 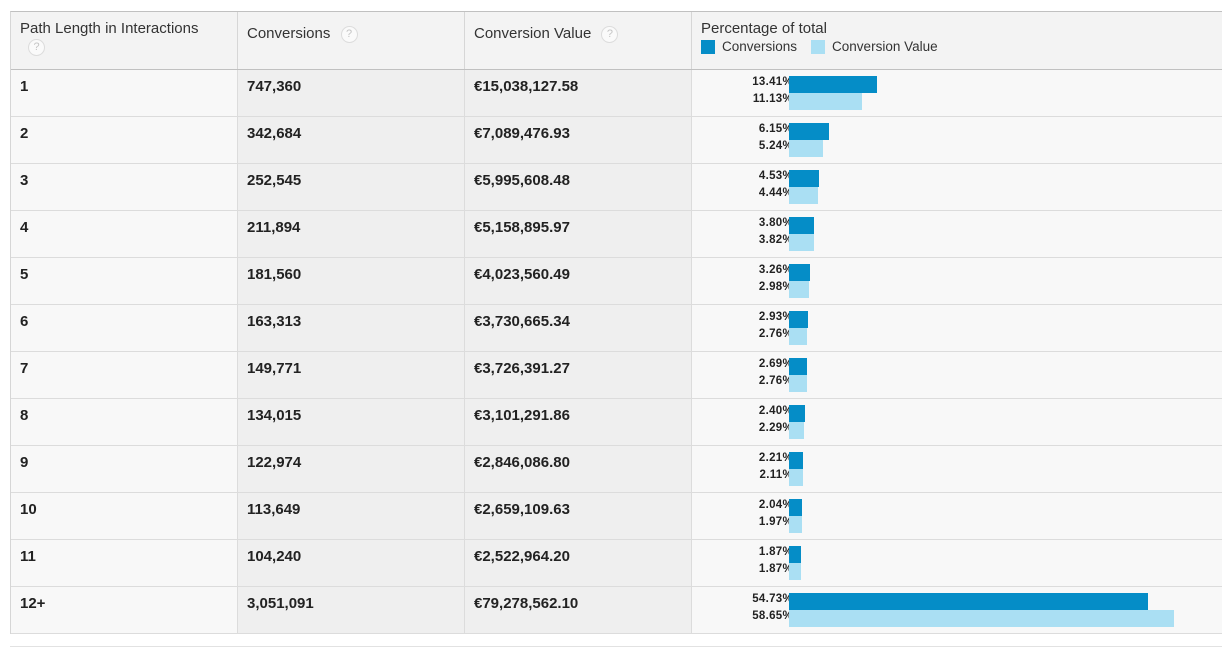 What do you see at coordinates (775, 505) in the screenshot?
I see `conversions-percent-label: 2.04%` at bounding box center [775, 505].